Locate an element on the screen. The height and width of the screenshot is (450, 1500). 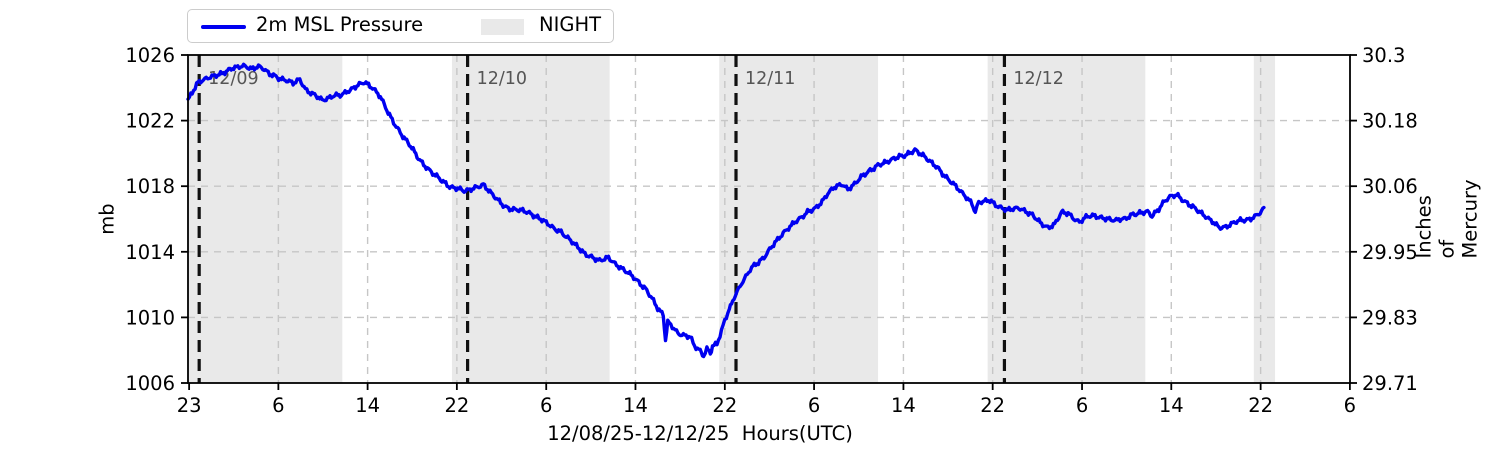
day-label: 12/11 is located at coordinates (770, 79).